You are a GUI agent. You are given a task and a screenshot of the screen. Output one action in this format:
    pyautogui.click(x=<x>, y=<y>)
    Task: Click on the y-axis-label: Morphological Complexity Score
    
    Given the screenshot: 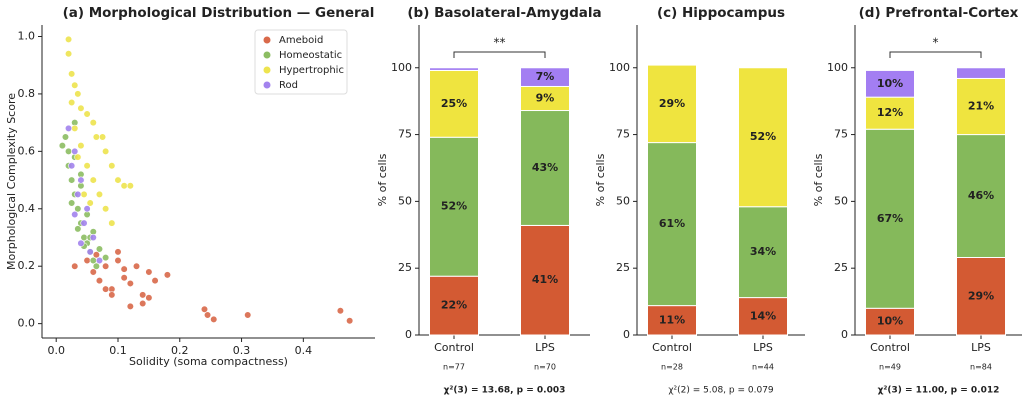 What is the action you would take?
    pyautogui.click(x=11, y=181)
    